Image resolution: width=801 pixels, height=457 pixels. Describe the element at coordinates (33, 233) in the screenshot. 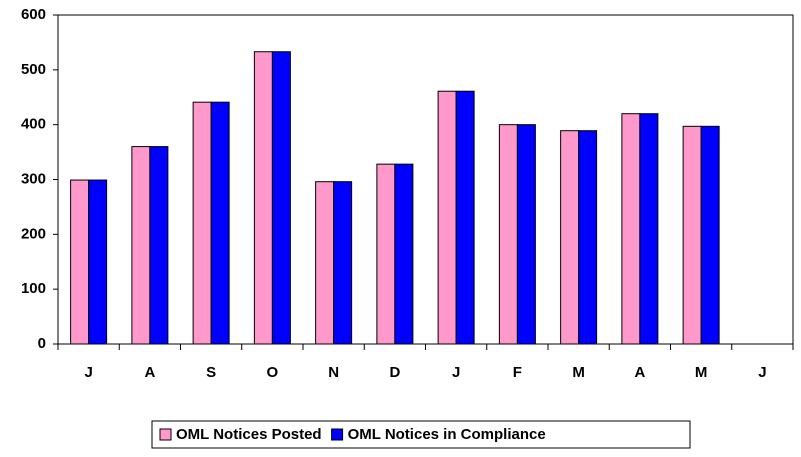

I see `y-tick-label: 200` at that location.